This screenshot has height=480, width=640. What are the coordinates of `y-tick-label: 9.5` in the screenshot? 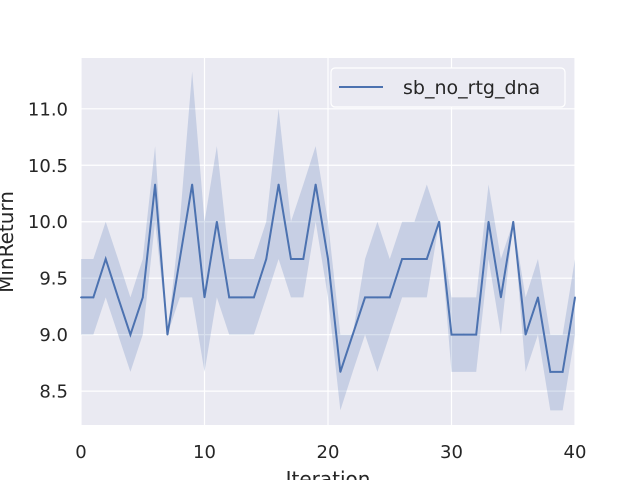 It's located at (53, 279).